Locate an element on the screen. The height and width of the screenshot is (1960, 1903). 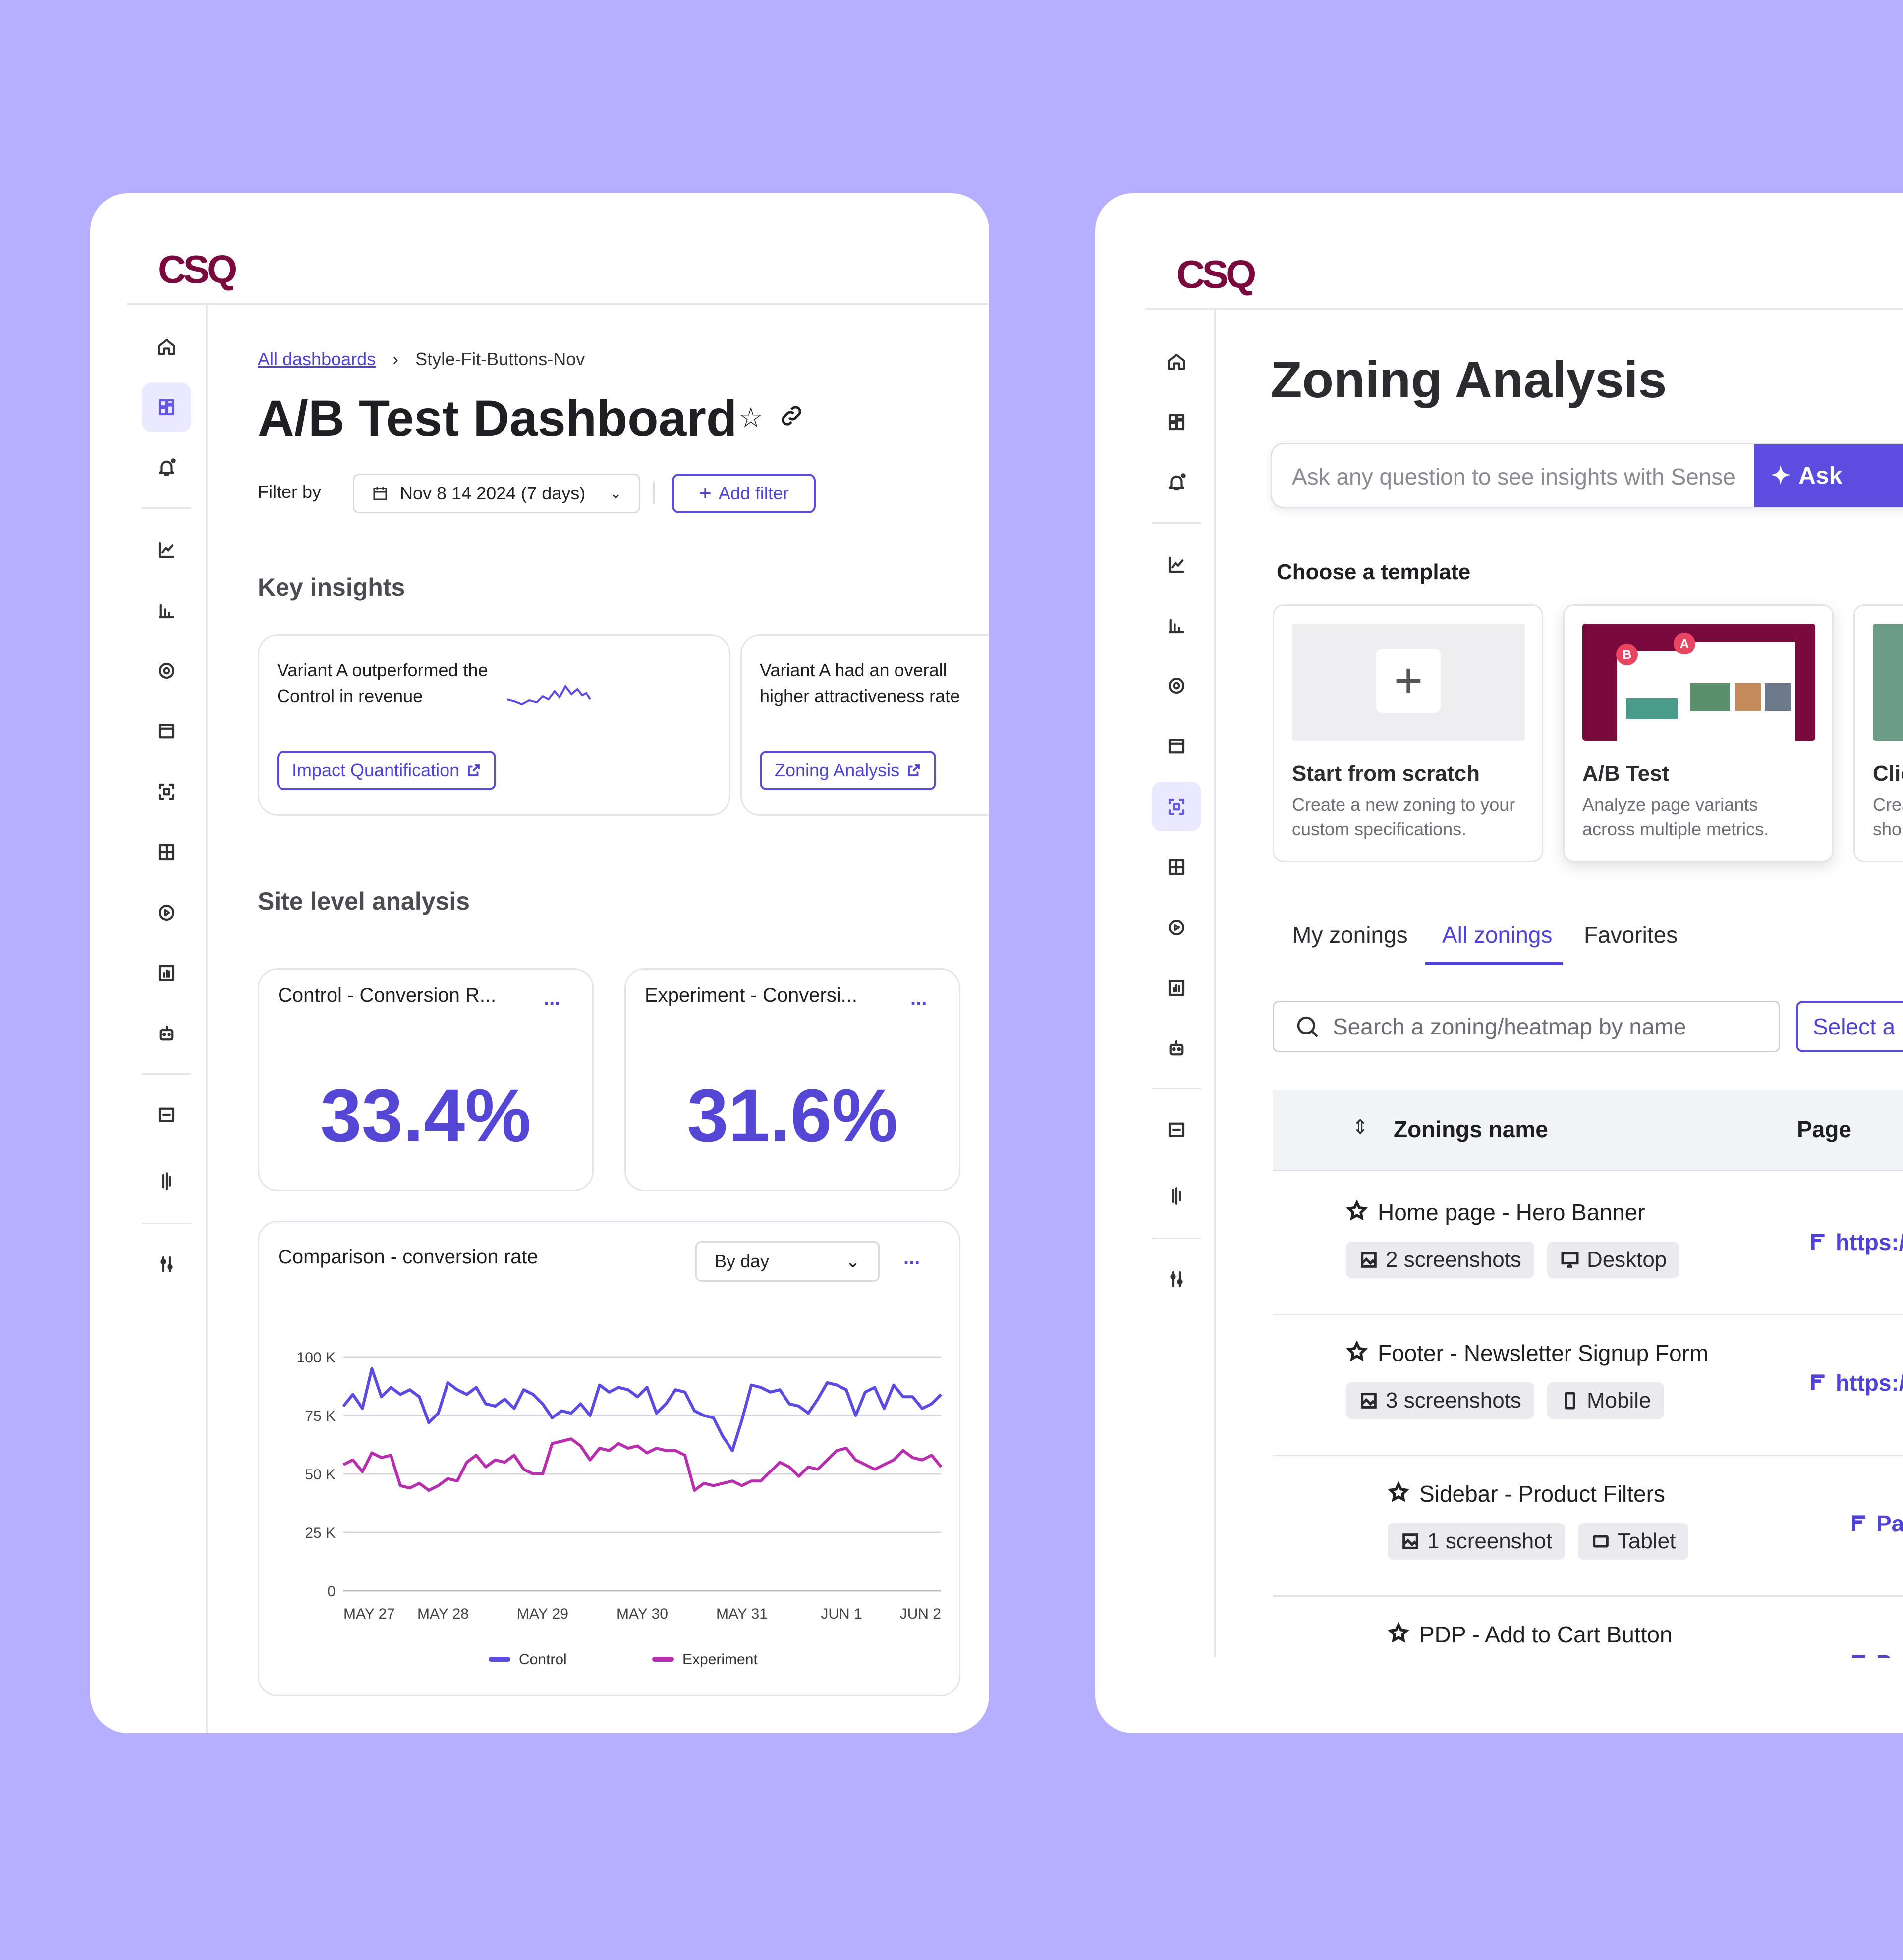
page-title: Zoning Analysis is located at coordinates (1469, 380).